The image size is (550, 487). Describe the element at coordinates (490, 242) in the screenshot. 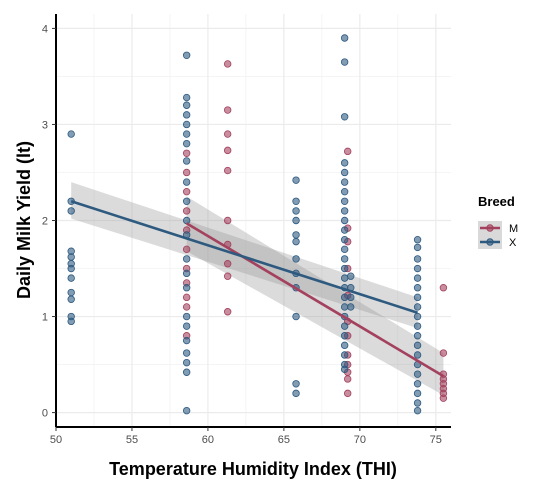

I see `legend-dot-x` at that location.